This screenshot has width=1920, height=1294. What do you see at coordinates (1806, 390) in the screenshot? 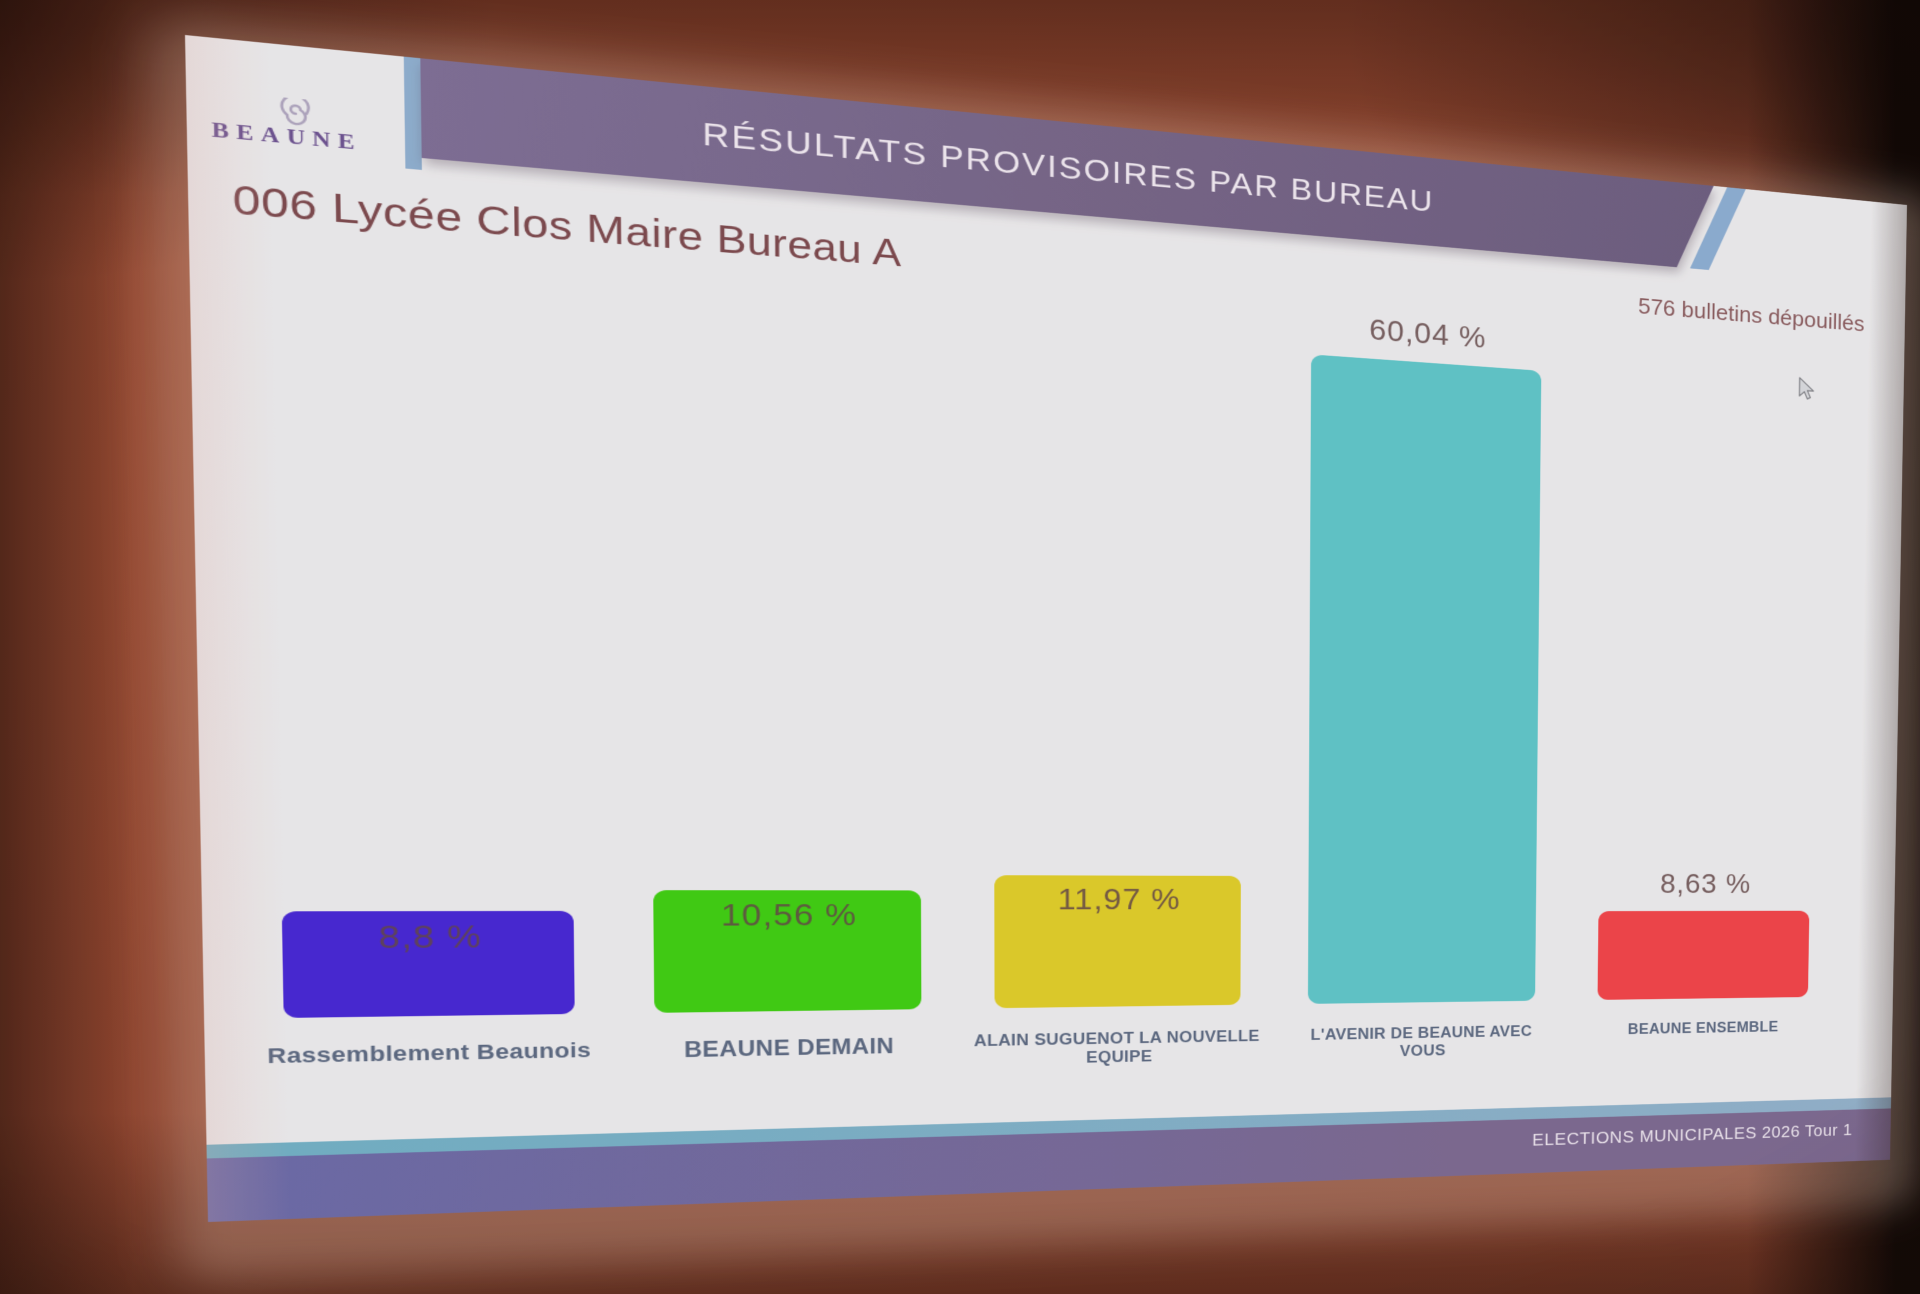
I see `mouse-pointer-icon` at bounding box center [1806, 390].